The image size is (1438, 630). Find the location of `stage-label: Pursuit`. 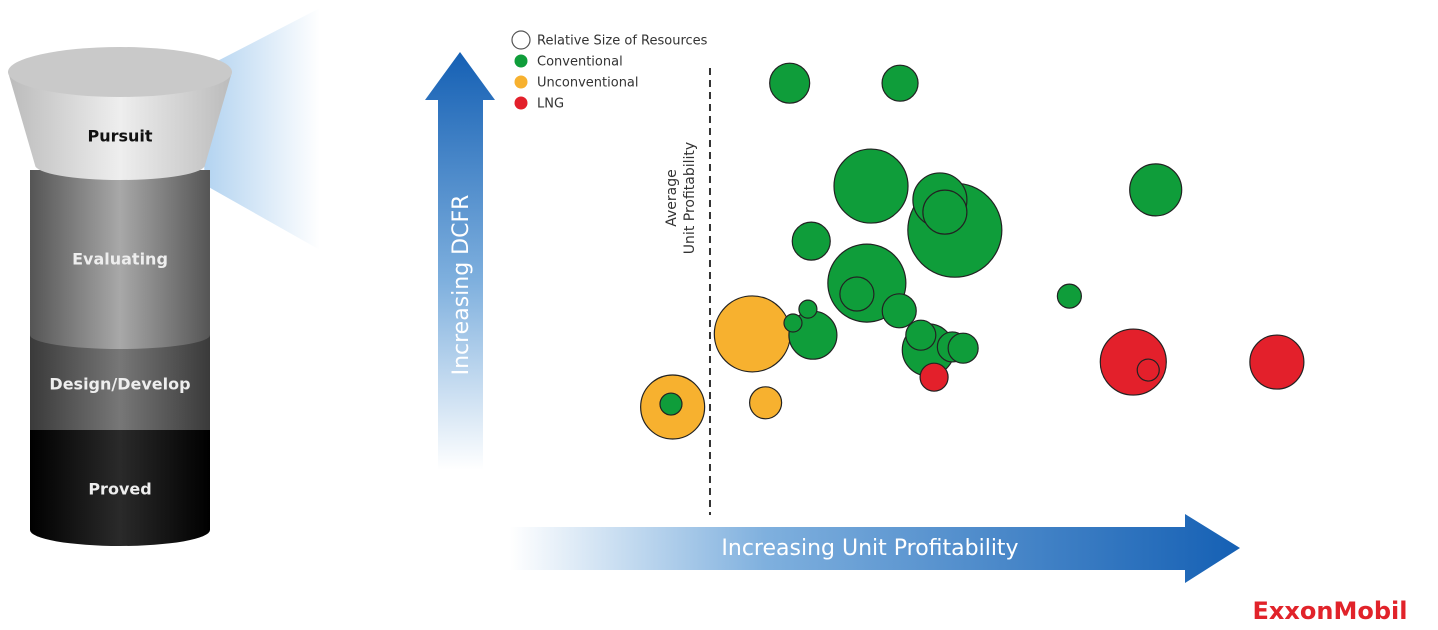

stage-label: Pursuit is located at coordinates (119, 136).